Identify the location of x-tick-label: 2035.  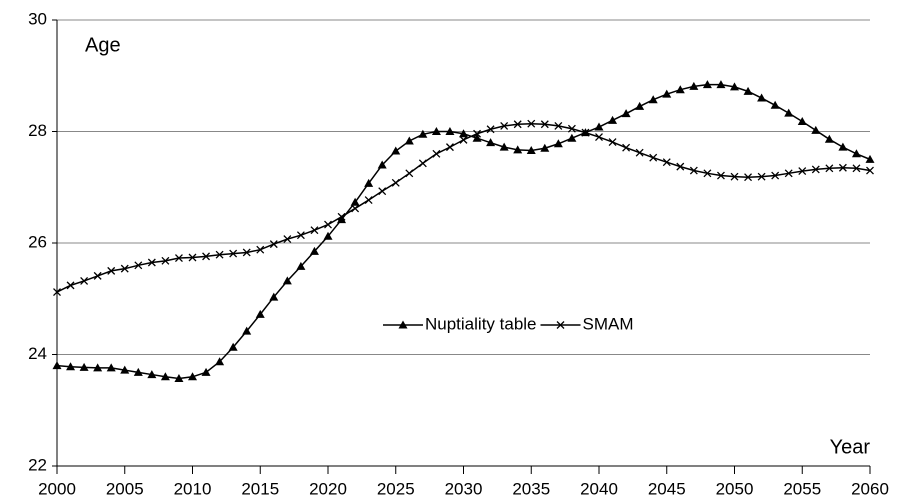
(531, 488).